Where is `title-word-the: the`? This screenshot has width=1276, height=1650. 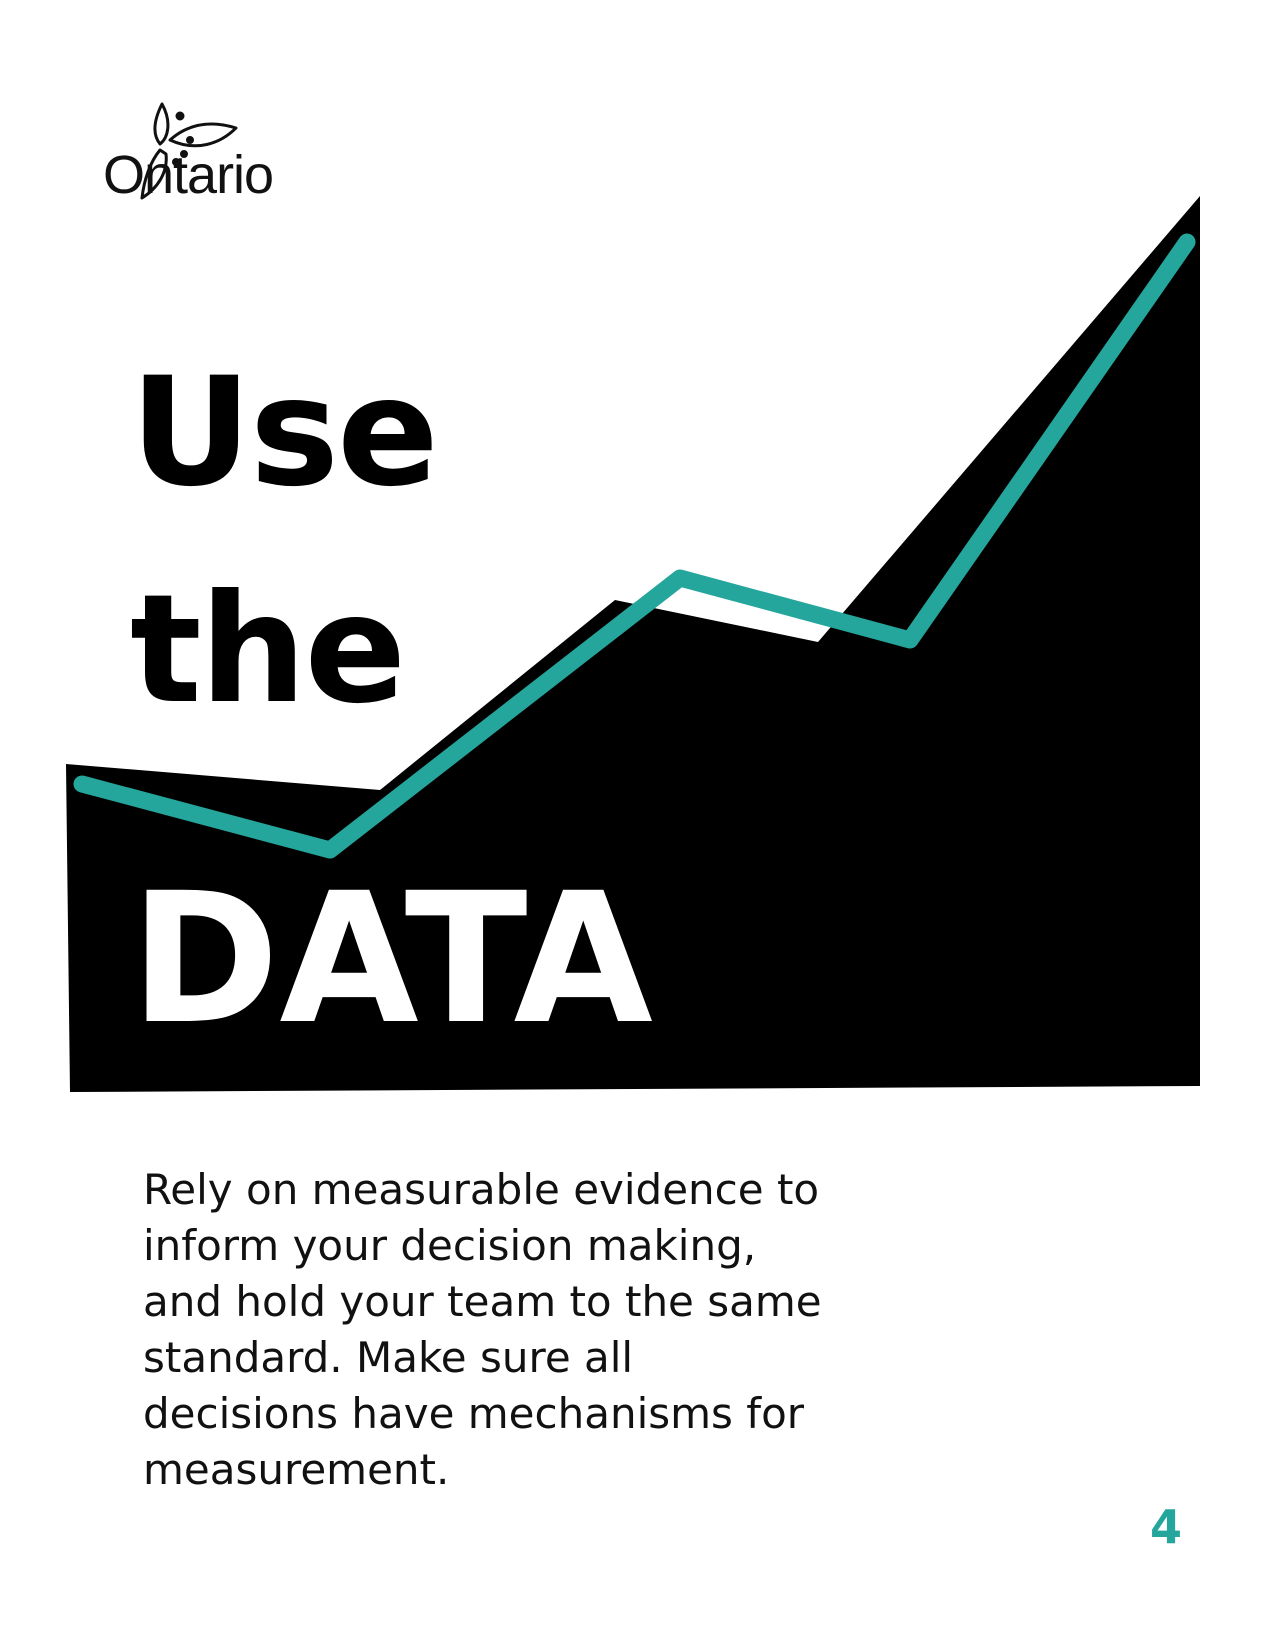
title-word-the: the is located at coordinates (268, 650).